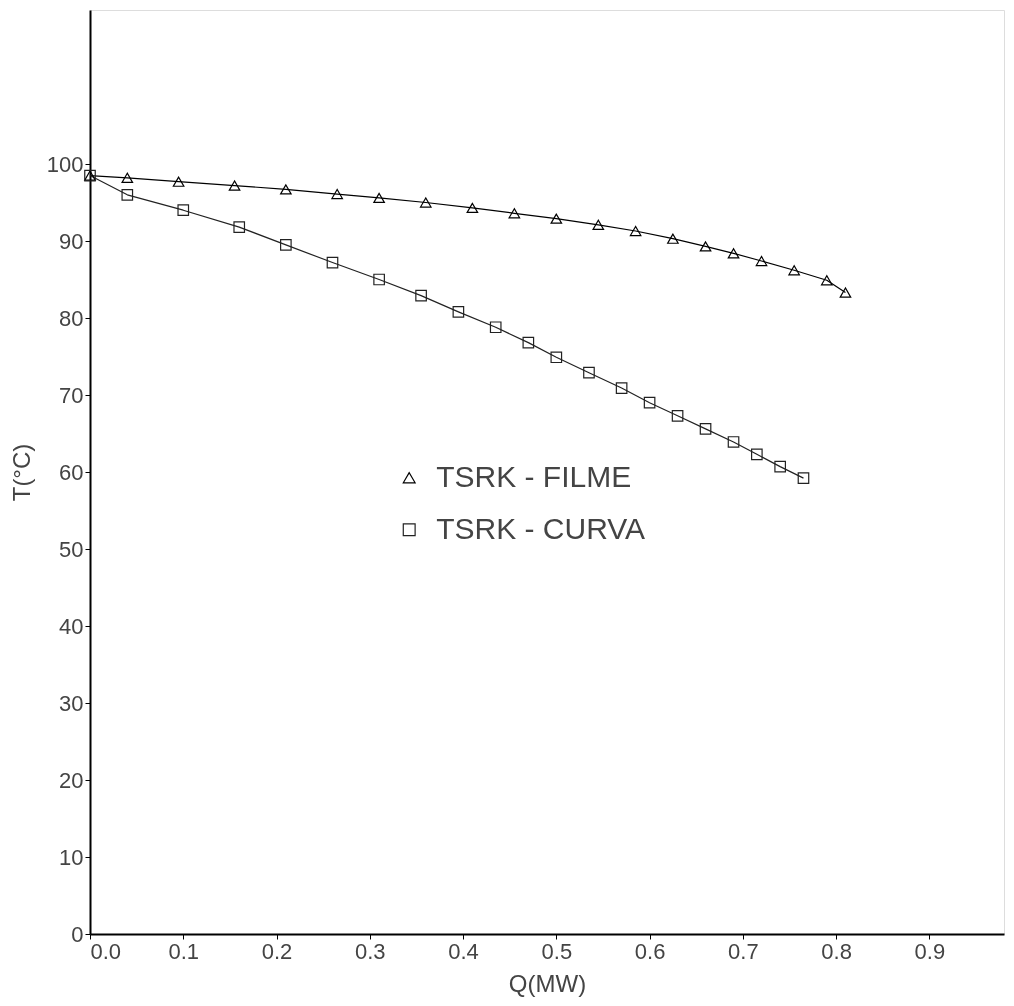  I want to click on y-axis-title: T(°C), so click(21, 472).